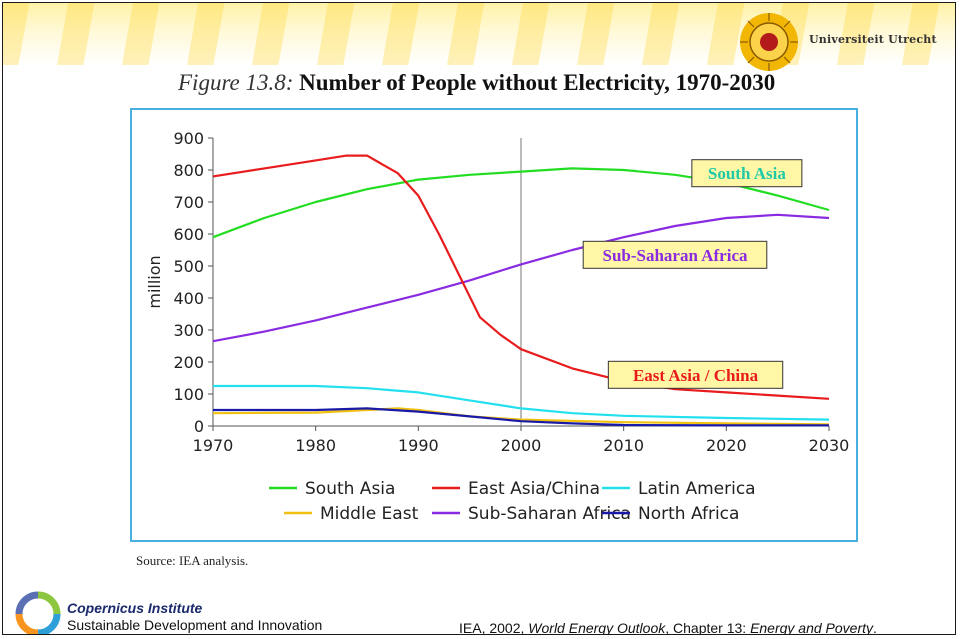  I want to click on y-axis-label: million, so click(154, 281).